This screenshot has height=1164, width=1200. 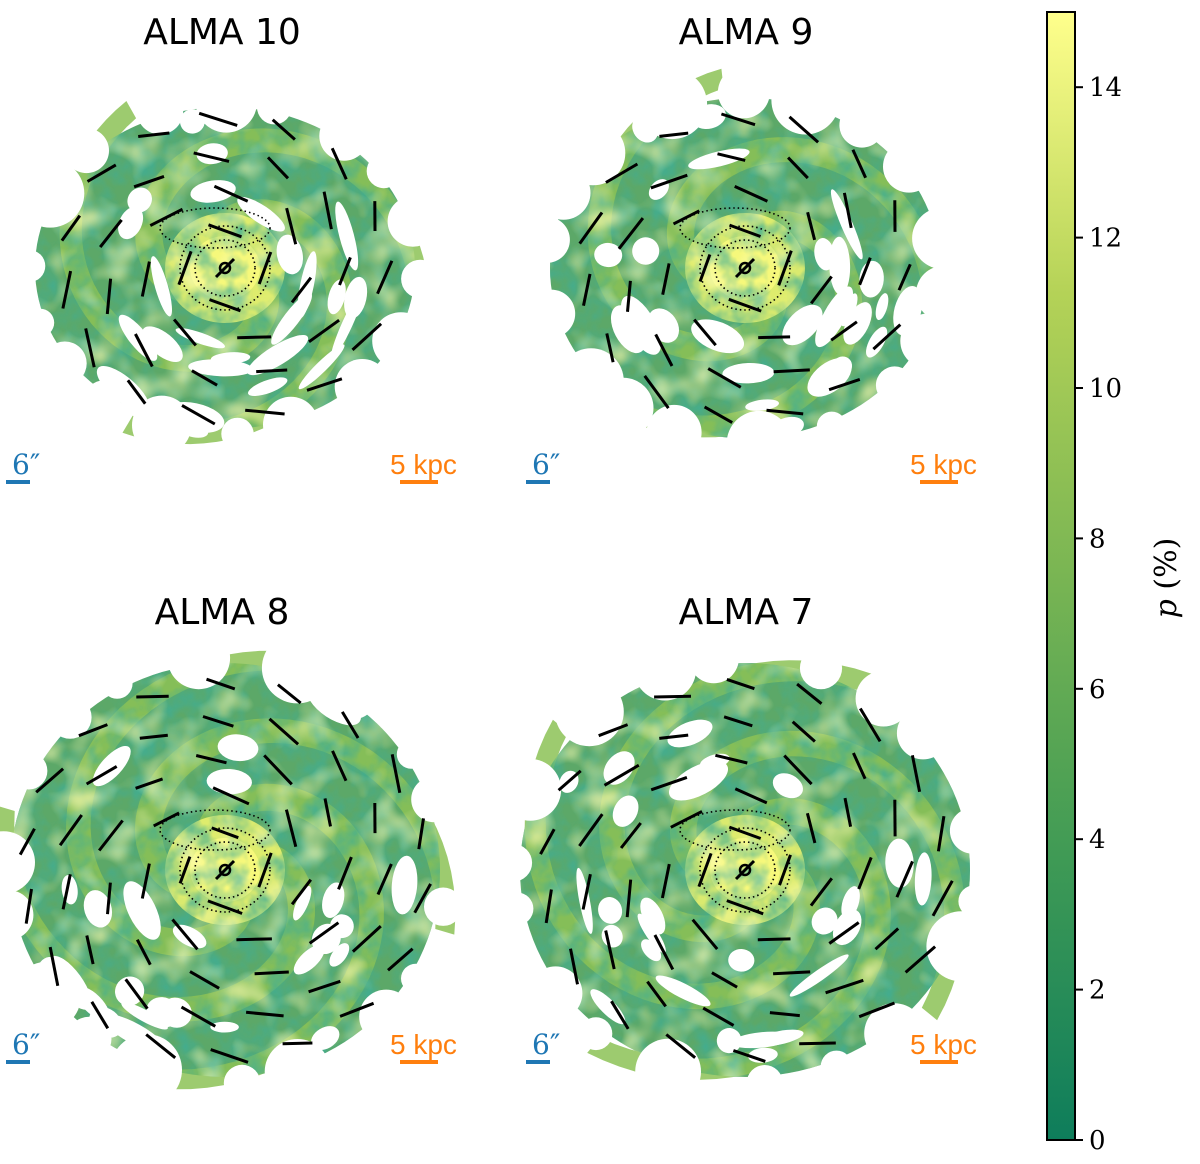 What do you see at coordinates (1097, 539) in the screenshot?
I see `colorbar-tick-label: 8` at bounding box center [1097, 539].